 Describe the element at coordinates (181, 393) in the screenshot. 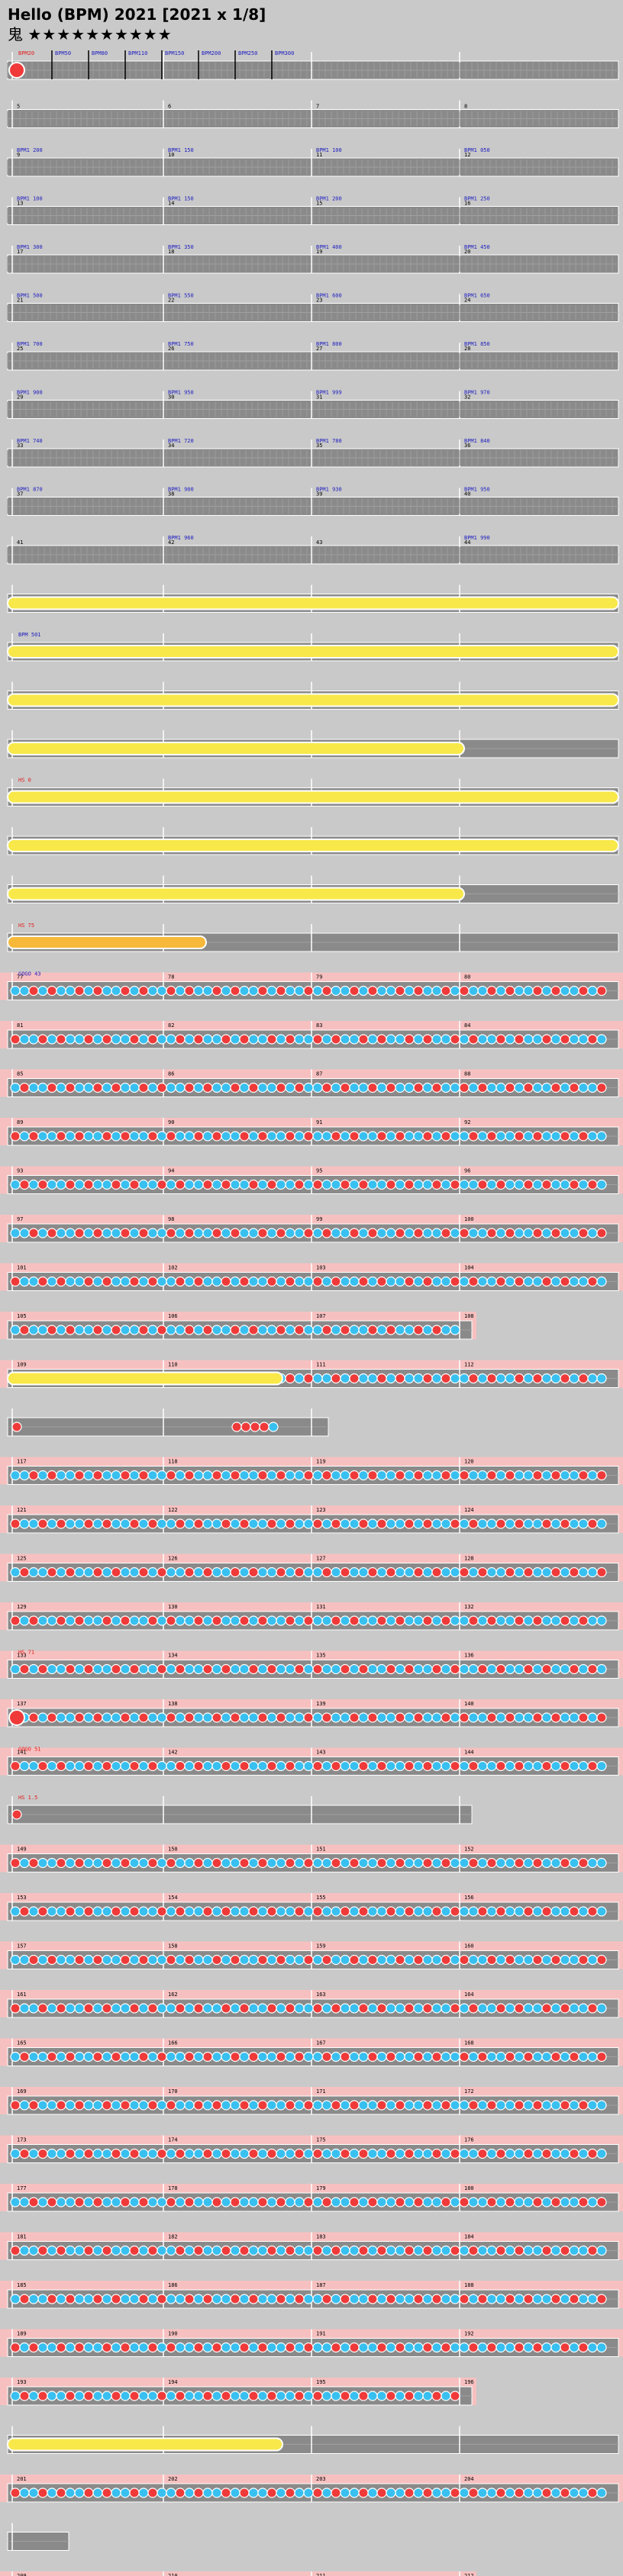

I see `bpm-change-label: BPM1 950` at that location.